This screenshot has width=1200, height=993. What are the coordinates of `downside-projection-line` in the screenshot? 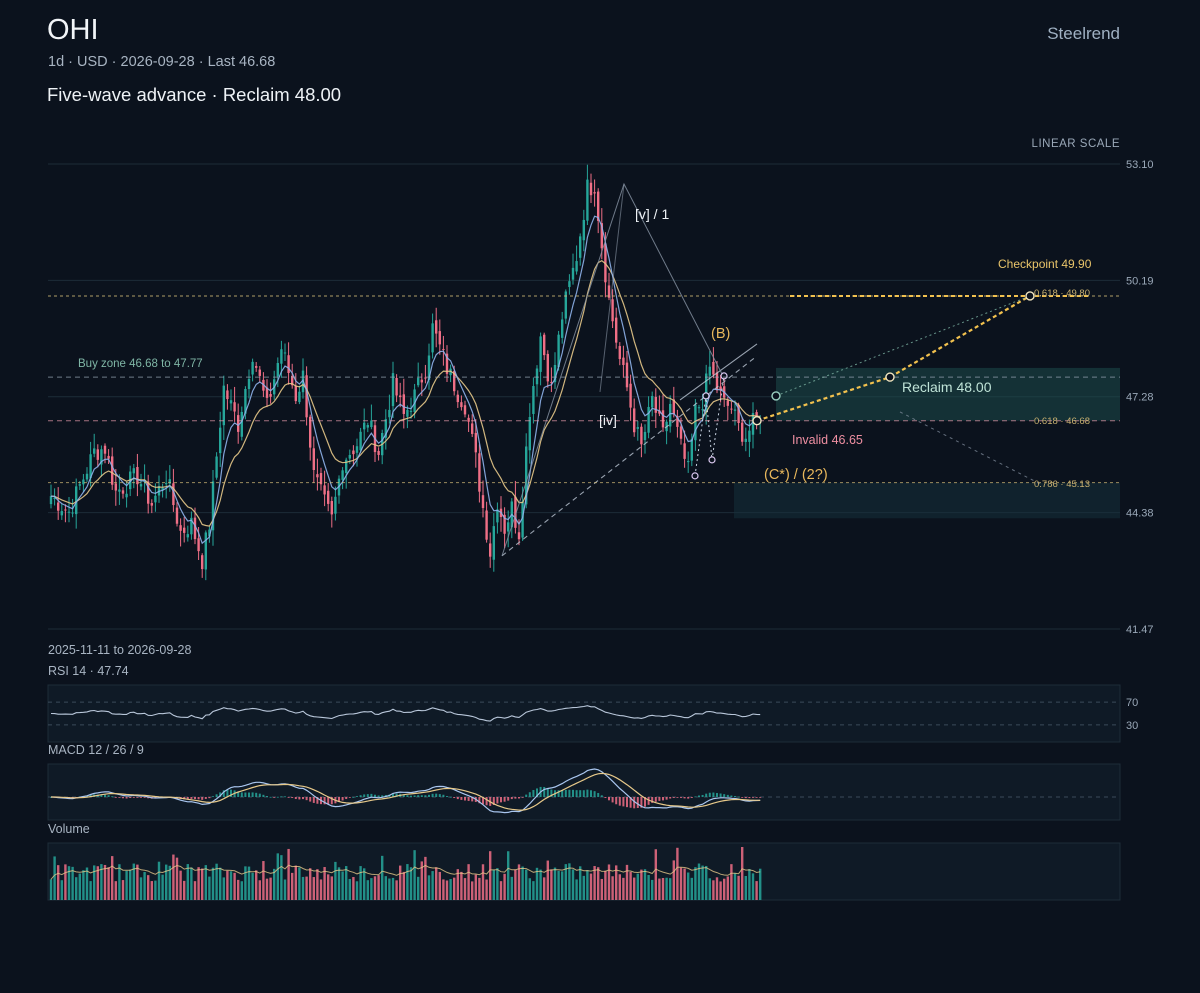 It's located at (970, 448).